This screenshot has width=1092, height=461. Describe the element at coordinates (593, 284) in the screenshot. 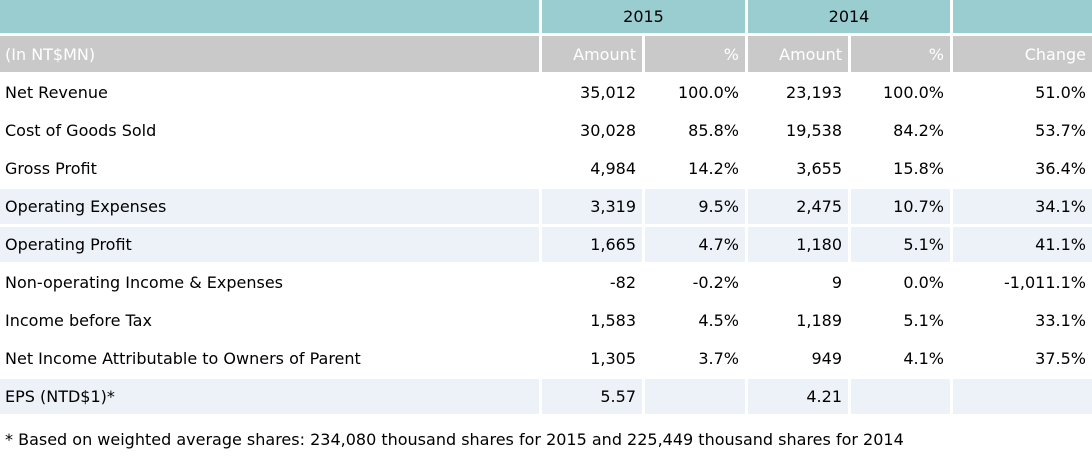

I see `cell-amount-2015: -82` at that location.